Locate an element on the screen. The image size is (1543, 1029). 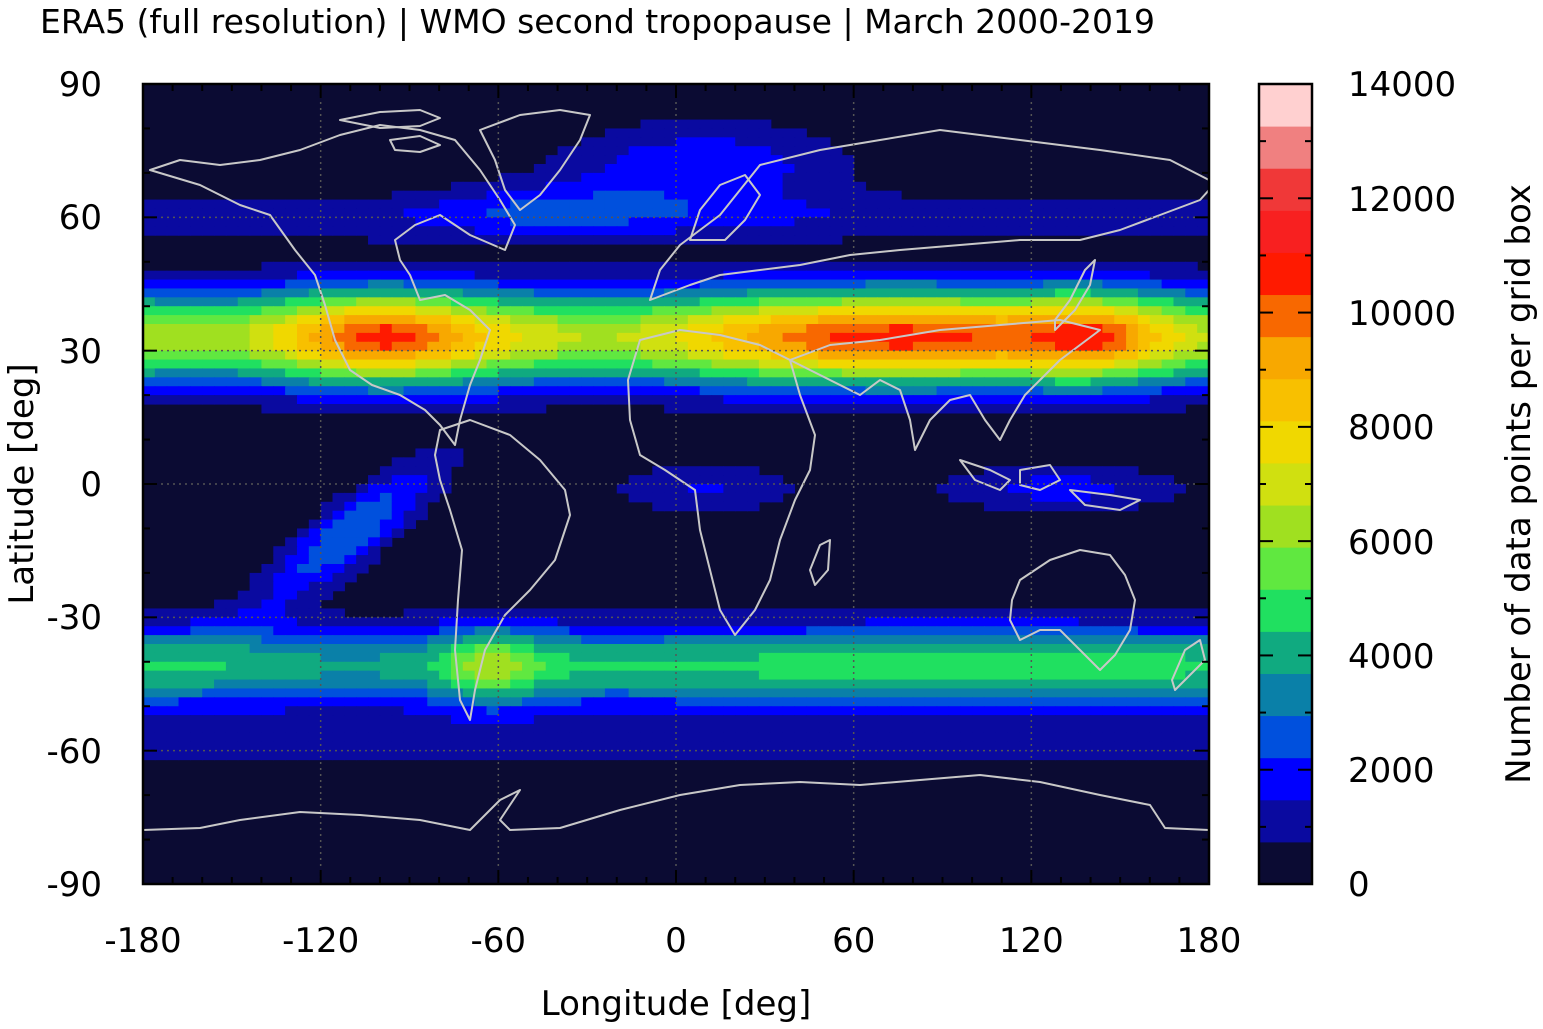
colorbar-segment is located at coordinates (1285, 652).